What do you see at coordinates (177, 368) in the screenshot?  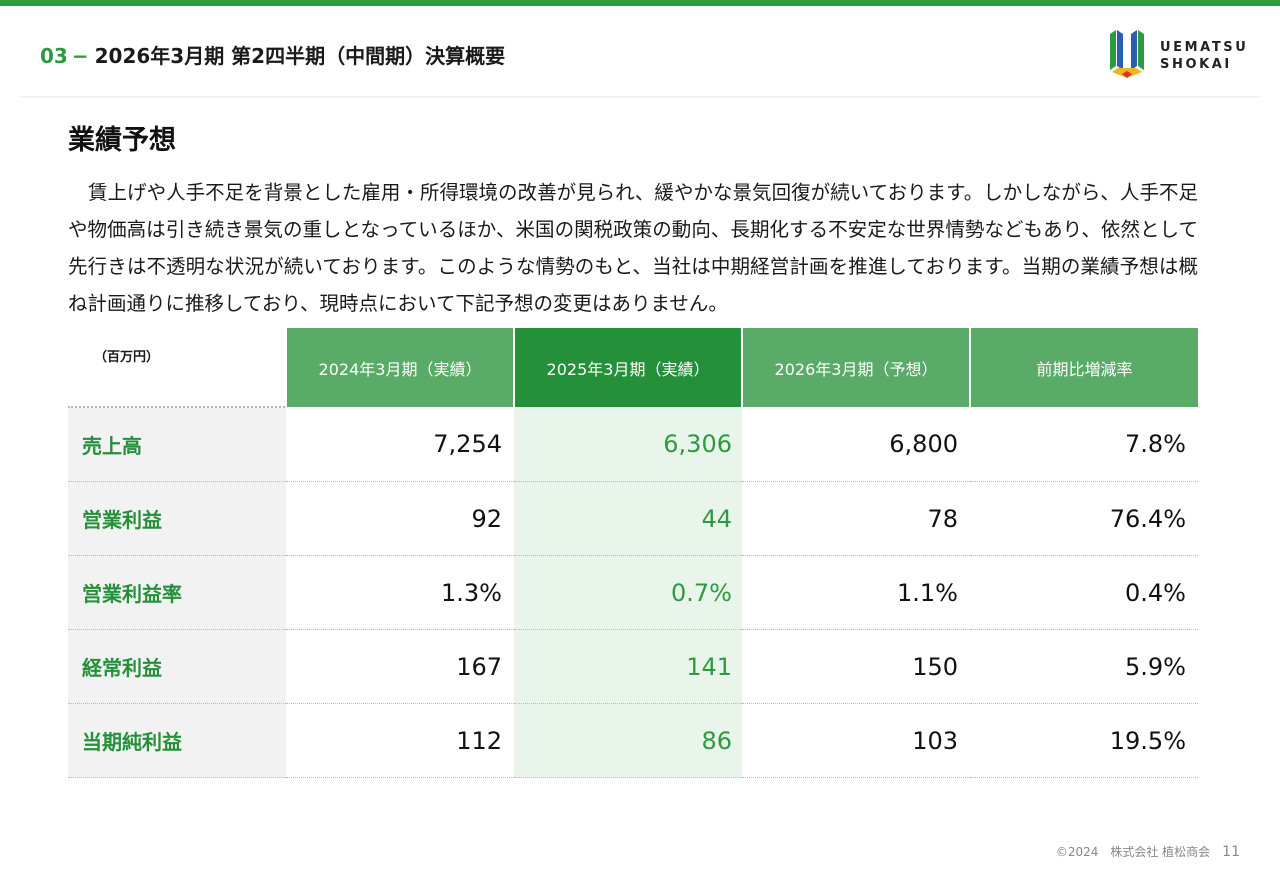 I see `unit-label: （百万円）` at bounding box center [177, 368].